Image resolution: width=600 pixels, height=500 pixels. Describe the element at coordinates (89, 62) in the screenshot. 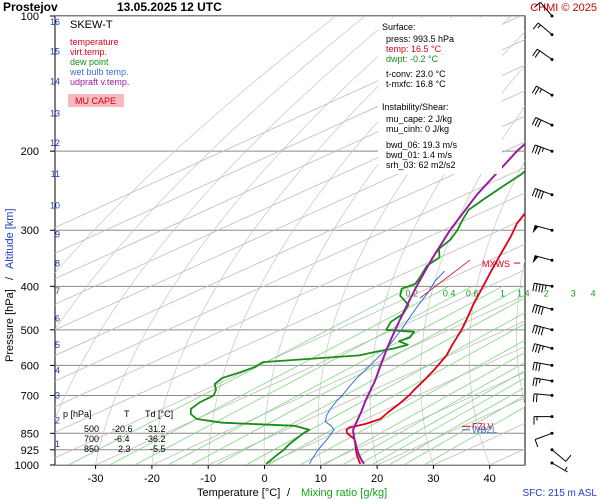

I see `legend-dew-point: dew point` at that location.